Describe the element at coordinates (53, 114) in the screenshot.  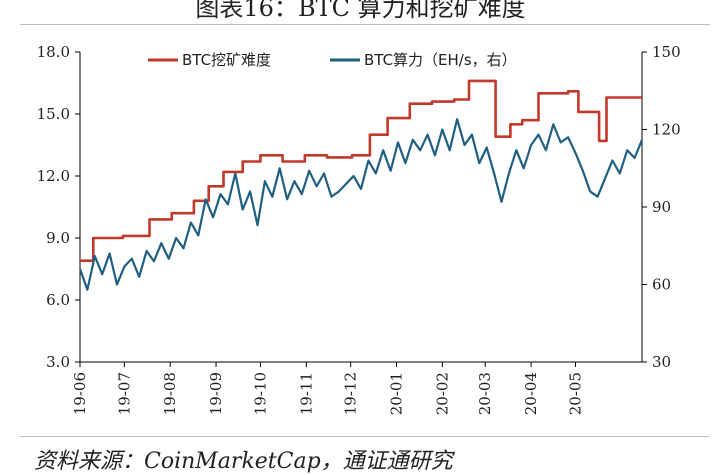
I see `y-left-tick-label: 15.0` at that location.